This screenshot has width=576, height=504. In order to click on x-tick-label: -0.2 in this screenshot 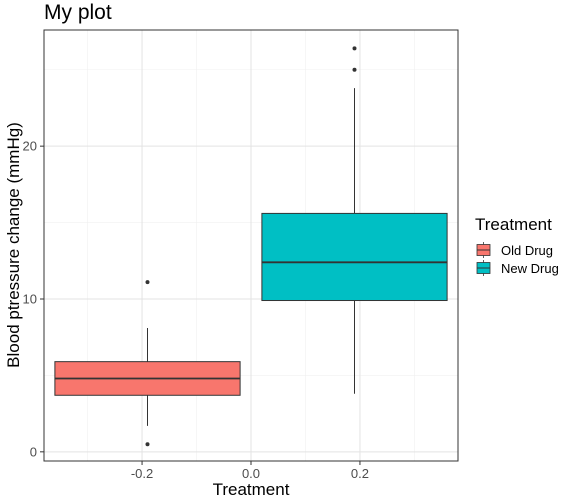, I will do `click(142, 473)`.